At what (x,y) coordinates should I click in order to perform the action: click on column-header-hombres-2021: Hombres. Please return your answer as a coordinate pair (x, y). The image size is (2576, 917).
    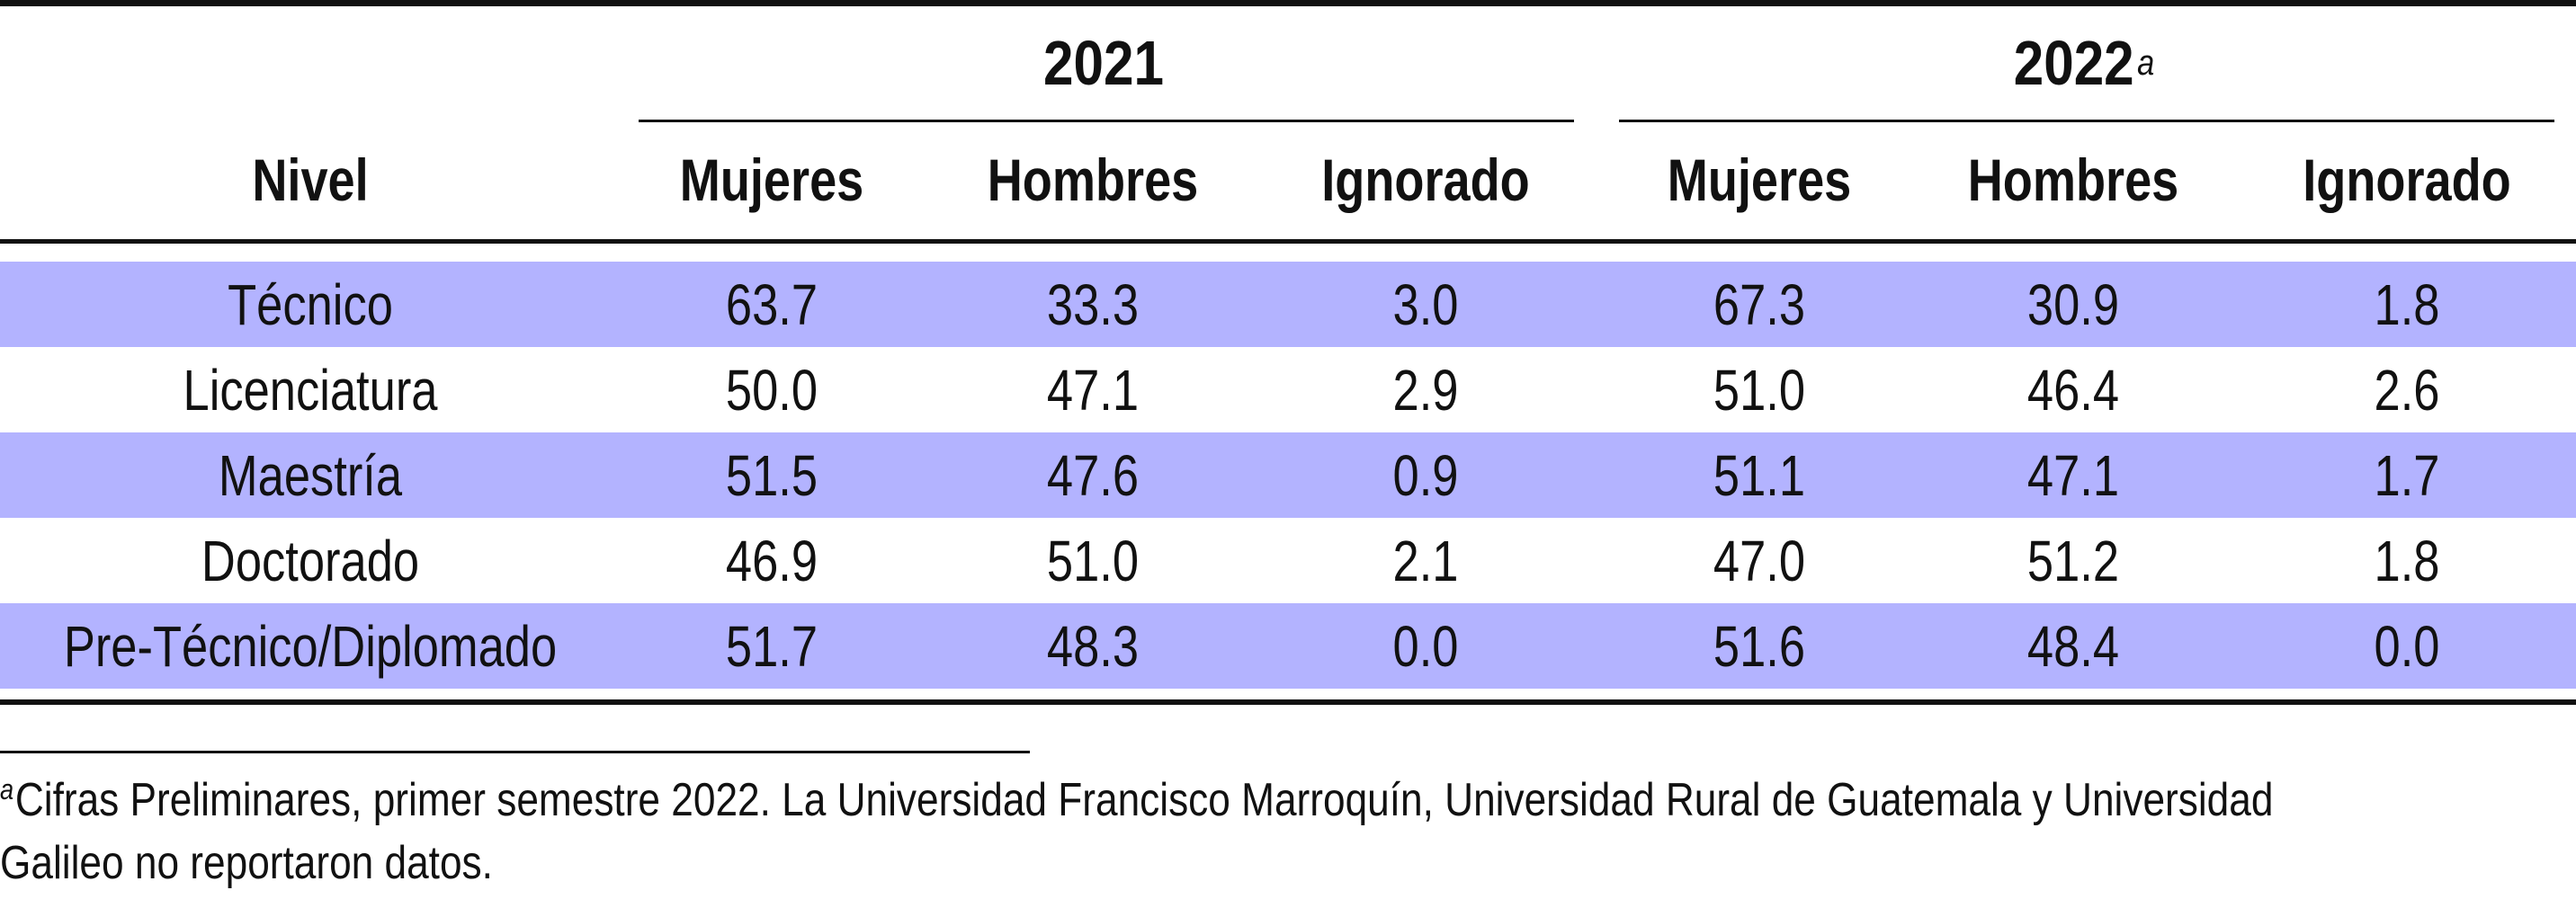
    Looking at the image, I should click on (1093, 180).